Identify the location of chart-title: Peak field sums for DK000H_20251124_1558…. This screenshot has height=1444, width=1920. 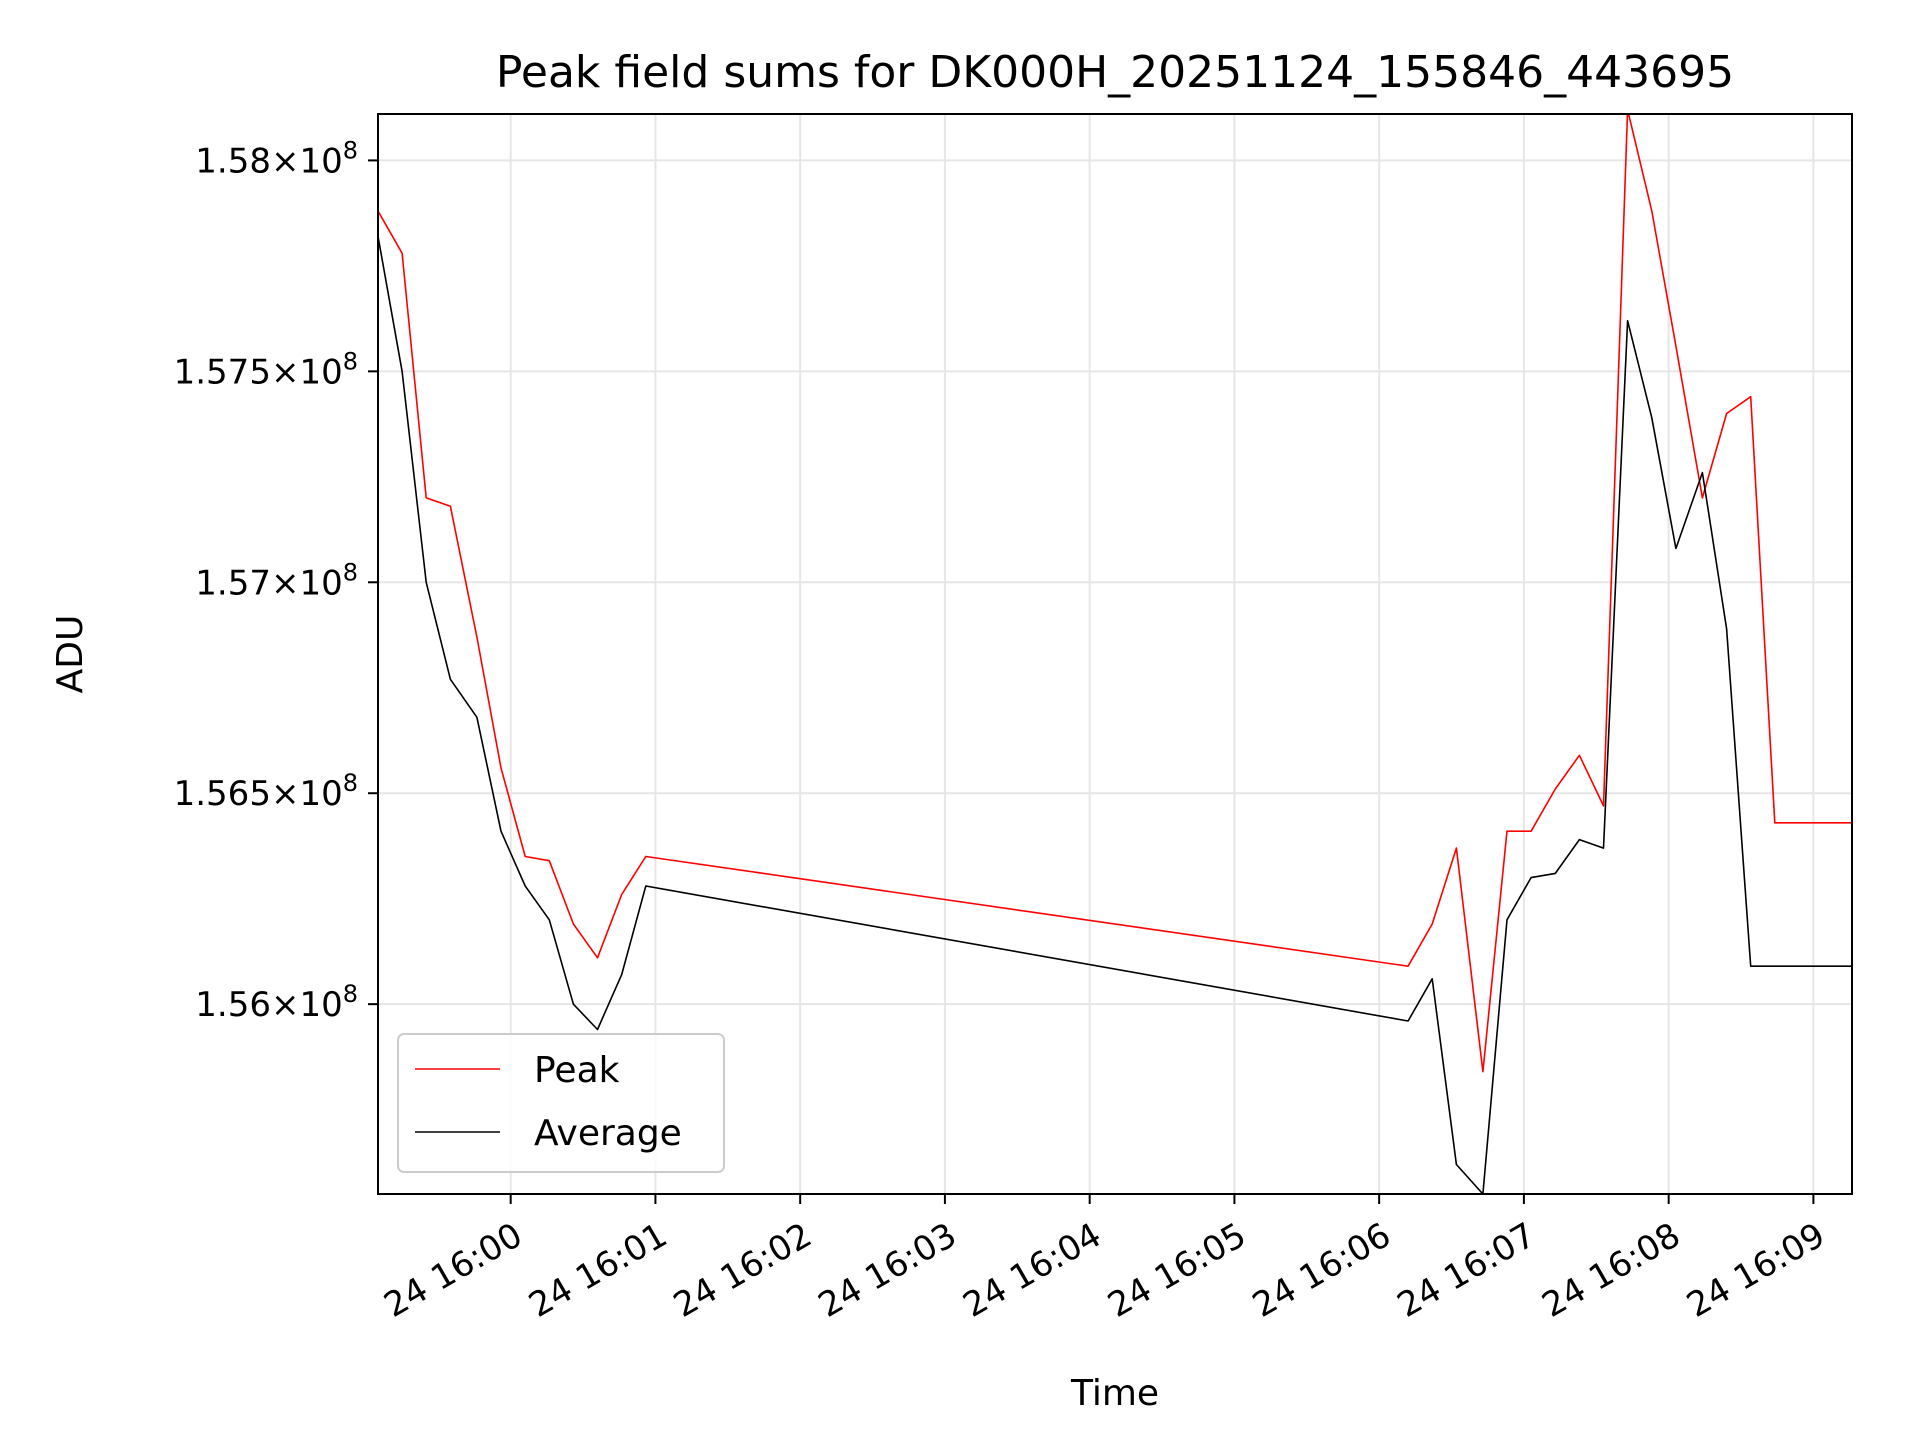
(1115, 72).